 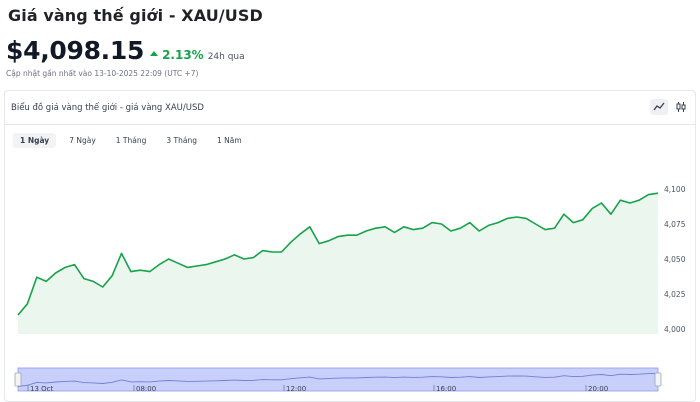 I want to click on tab-7-days: 7 Ngày, so click(x=82, y=140).